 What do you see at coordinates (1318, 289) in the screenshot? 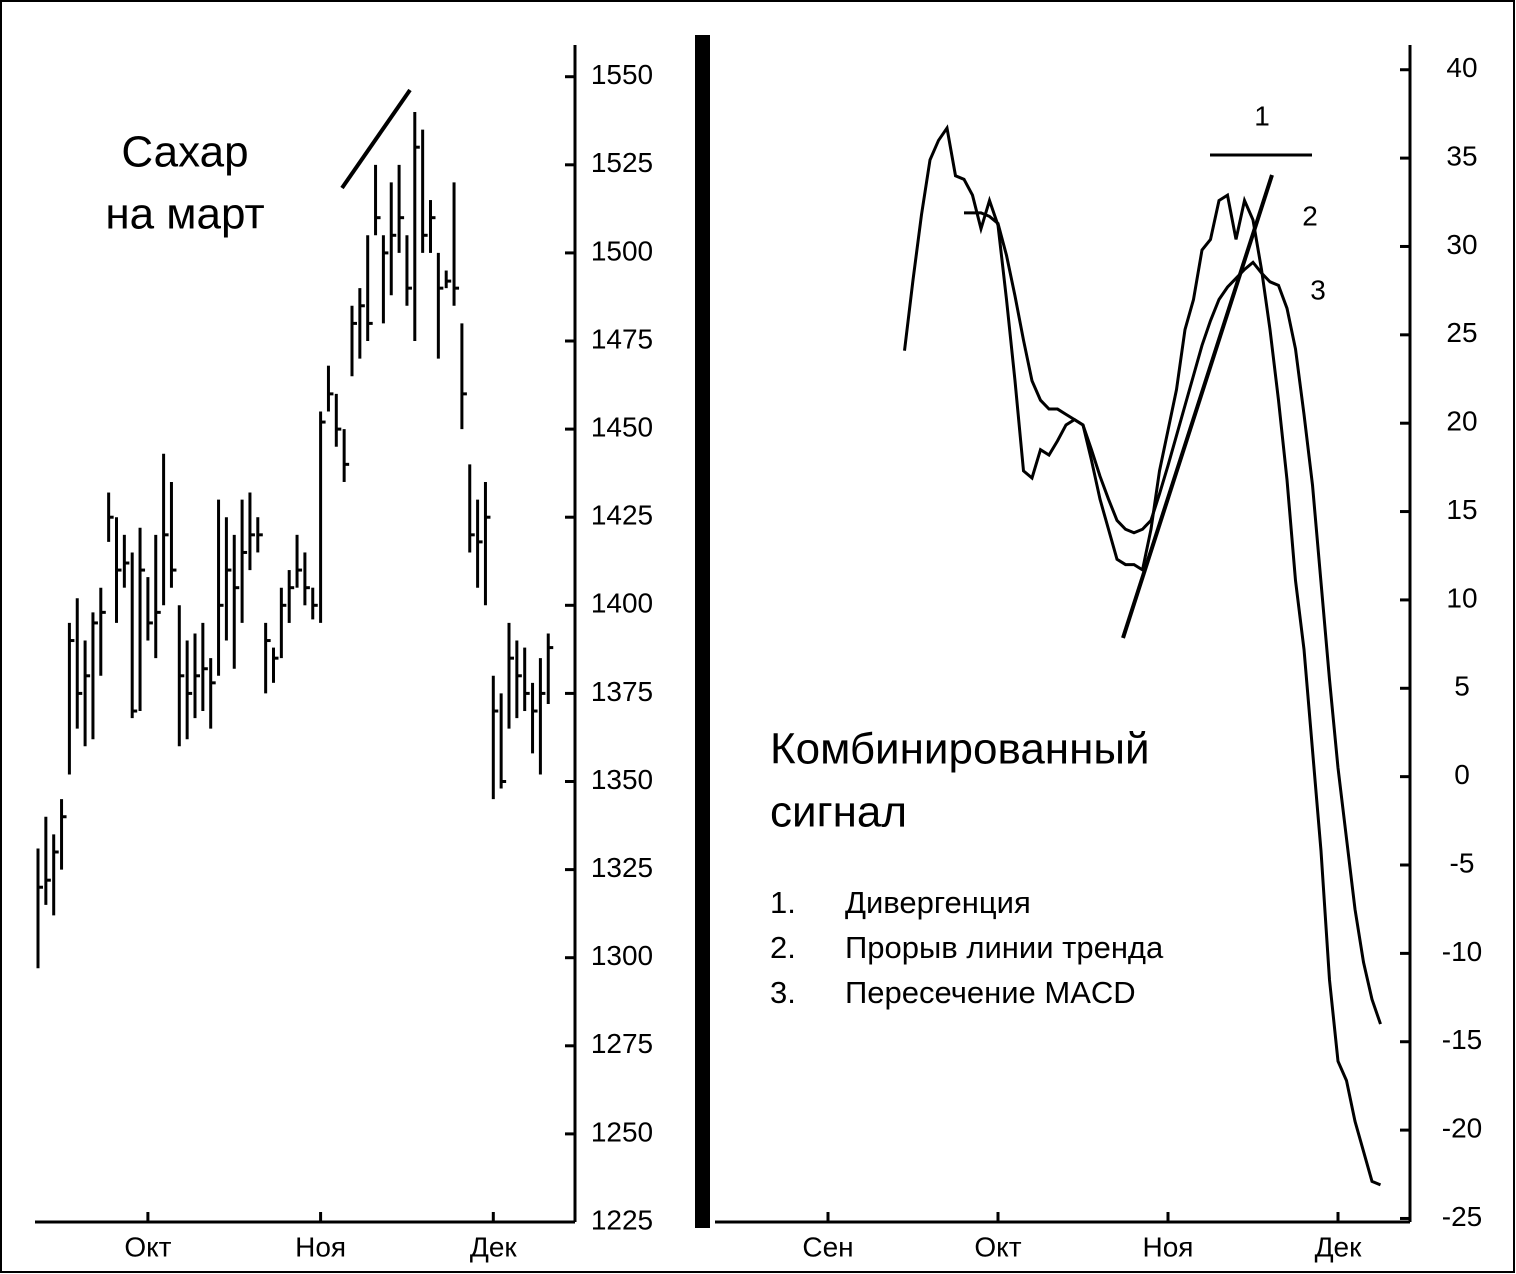
I see `annotation: 3` at bounding box center [1318, 289].